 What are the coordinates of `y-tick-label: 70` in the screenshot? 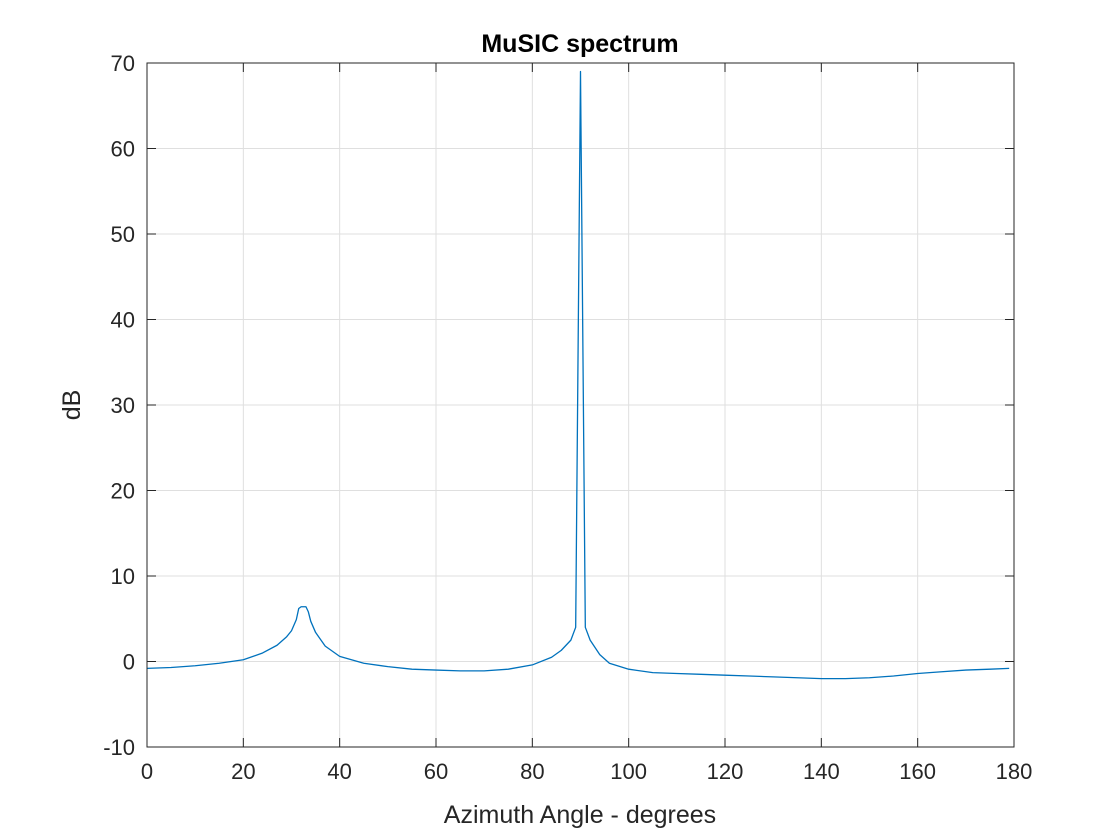 It's located at (123, 63).